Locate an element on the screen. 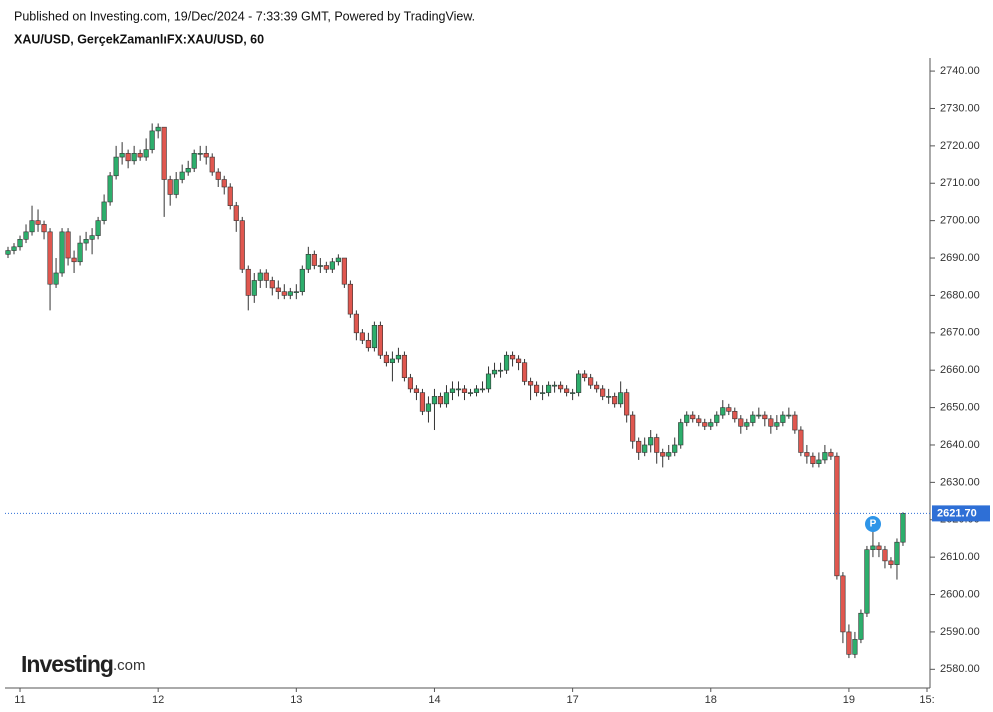 This screenshot has height=712, width=993. y-tick-label: 2640.00 is located at coordinates (960, 445).